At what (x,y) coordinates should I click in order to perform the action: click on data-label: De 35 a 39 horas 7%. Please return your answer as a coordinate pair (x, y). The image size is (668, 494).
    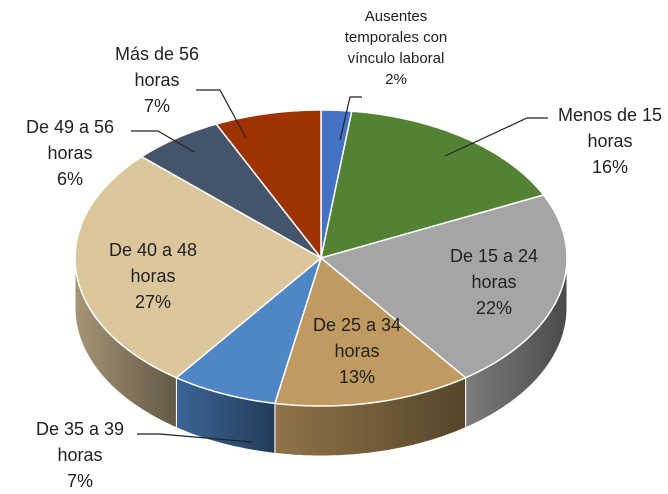
    Looking at the image, I should click on (80, 455).